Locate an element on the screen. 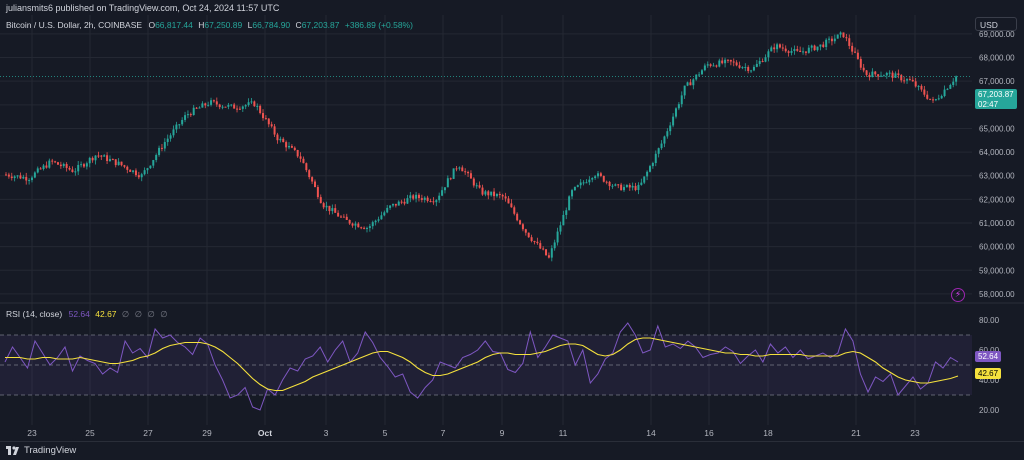 This screenshot has width=1024, height=460. rsi-value-tag: 52.64 is located at coordinates (988, 356).